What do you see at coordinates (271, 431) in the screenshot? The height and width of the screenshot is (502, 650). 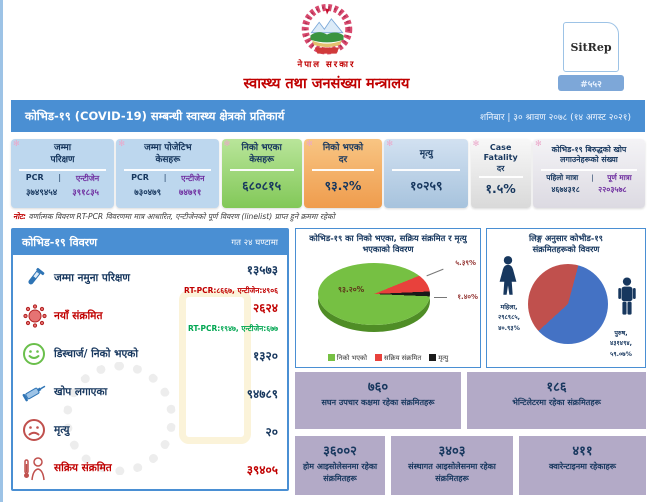 I see `row-value: २०` at bounding box center [271, 431].